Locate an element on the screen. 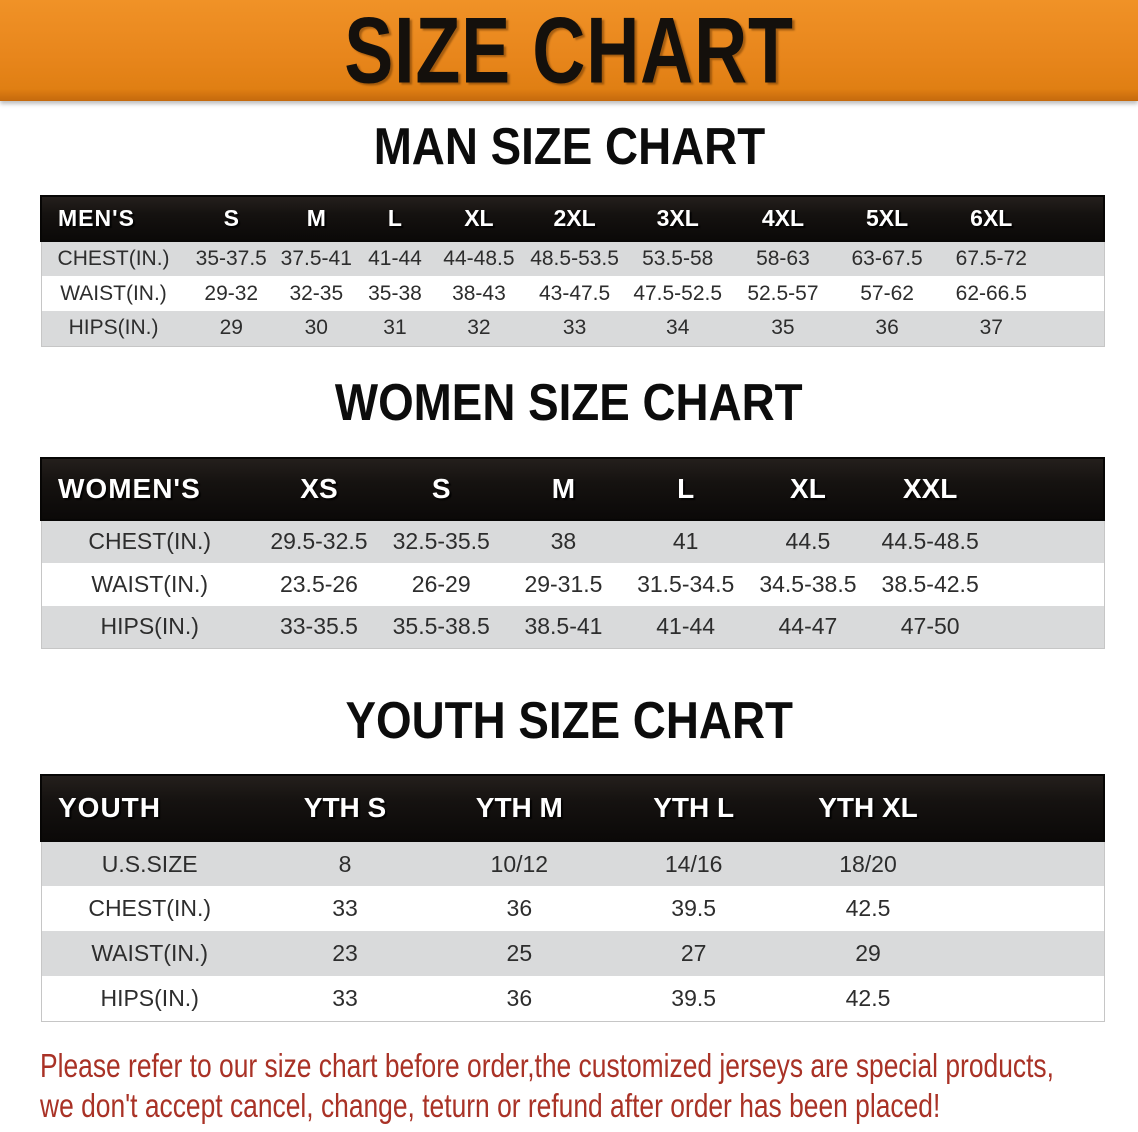 This screenshot has height=1132, width=1138. size-cell: 48.5-53.5 is located at coordinates (574, 258).